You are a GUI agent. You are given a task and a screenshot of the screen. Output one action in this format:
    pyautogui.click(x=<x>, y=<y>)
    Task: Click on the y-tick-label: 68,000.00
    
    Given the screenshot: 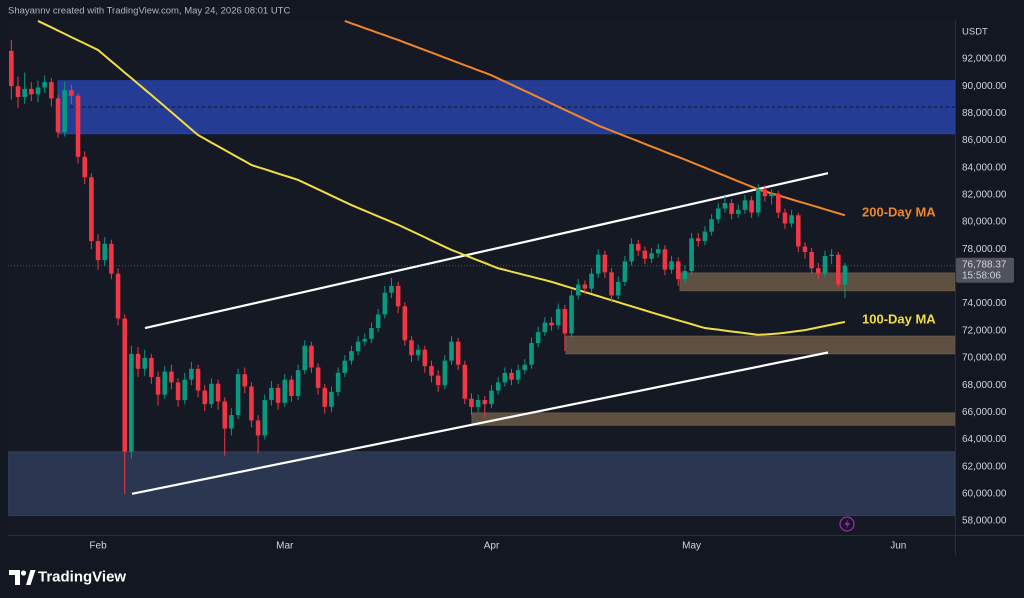 What is the action you would take?
    pyautogui.click(x=984, y=385)
    